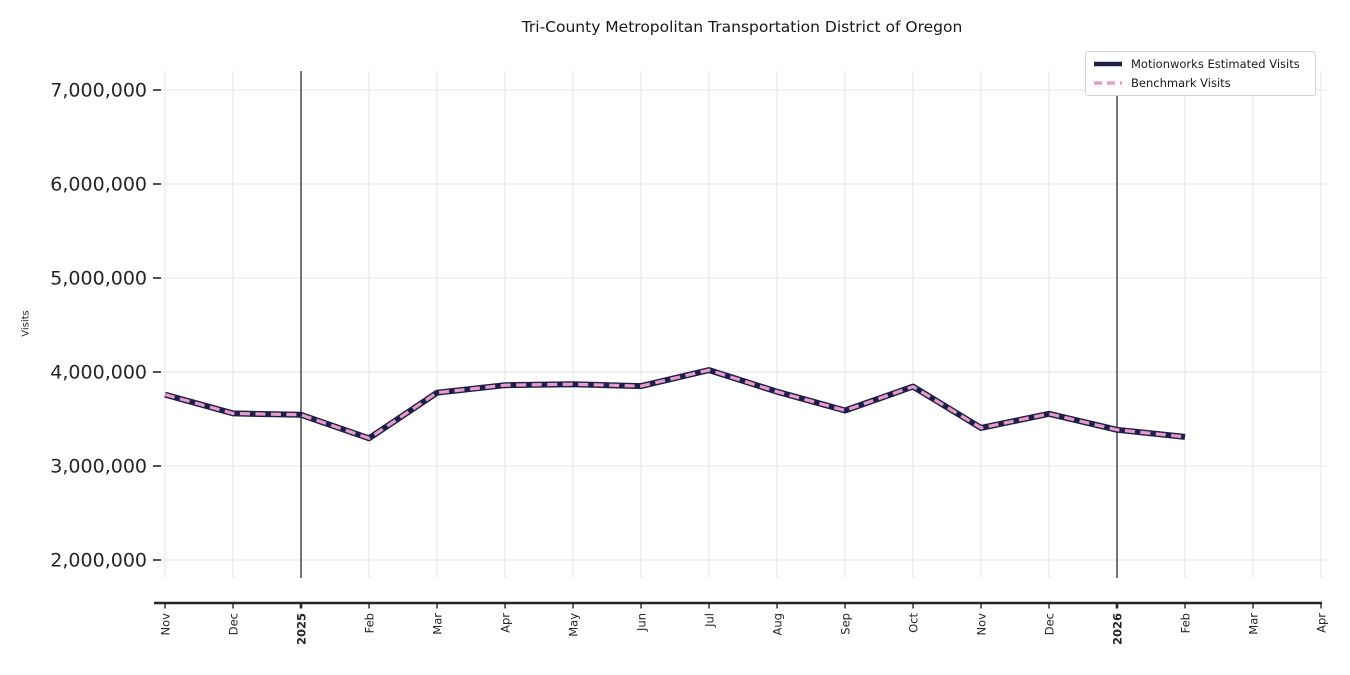 This screenshot has height=675, width=1350. Describe the element at coordinates (98, 561) in the screenshot. I see `y-tick-label: 2,000,000` at that location.